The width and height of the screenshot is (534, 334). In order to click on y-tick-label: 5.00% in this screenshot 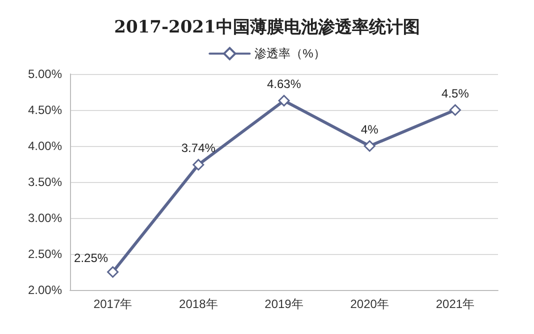, I will do `click(45, 74)`.